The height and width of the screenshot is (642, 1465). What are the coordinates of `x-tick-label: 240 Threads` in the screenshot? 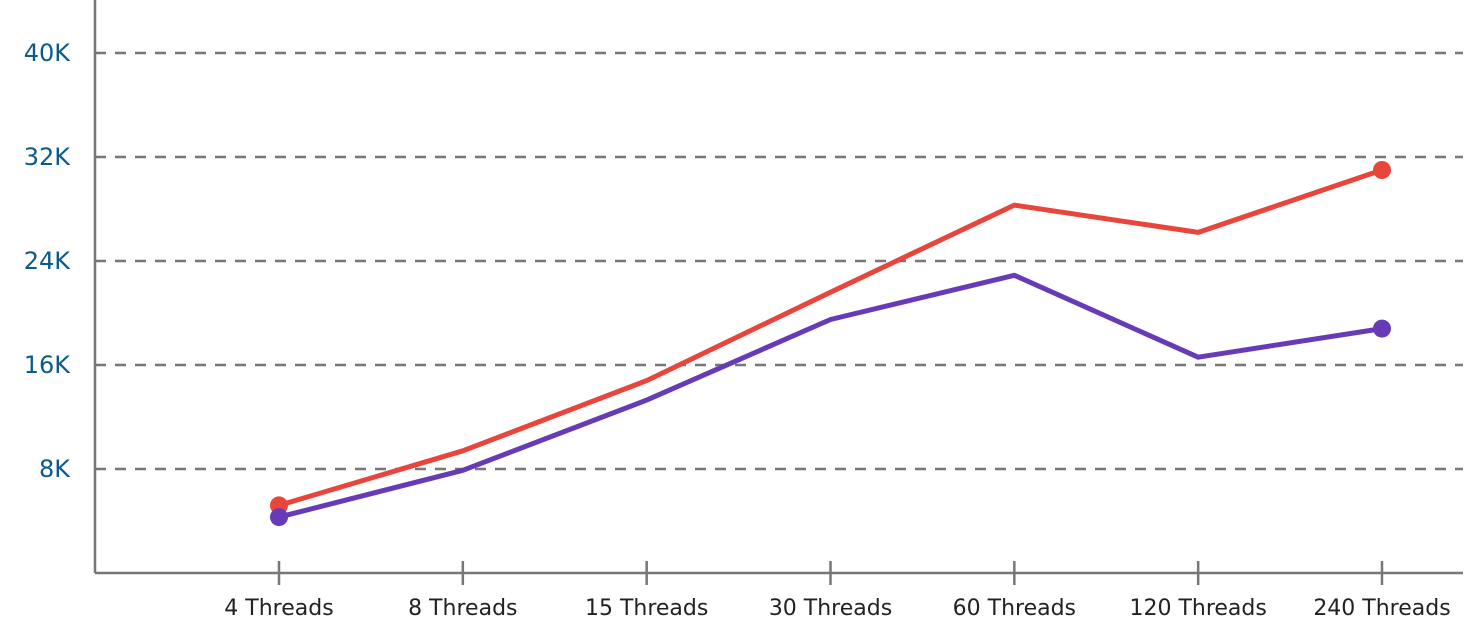 It's located at (1381, 608).